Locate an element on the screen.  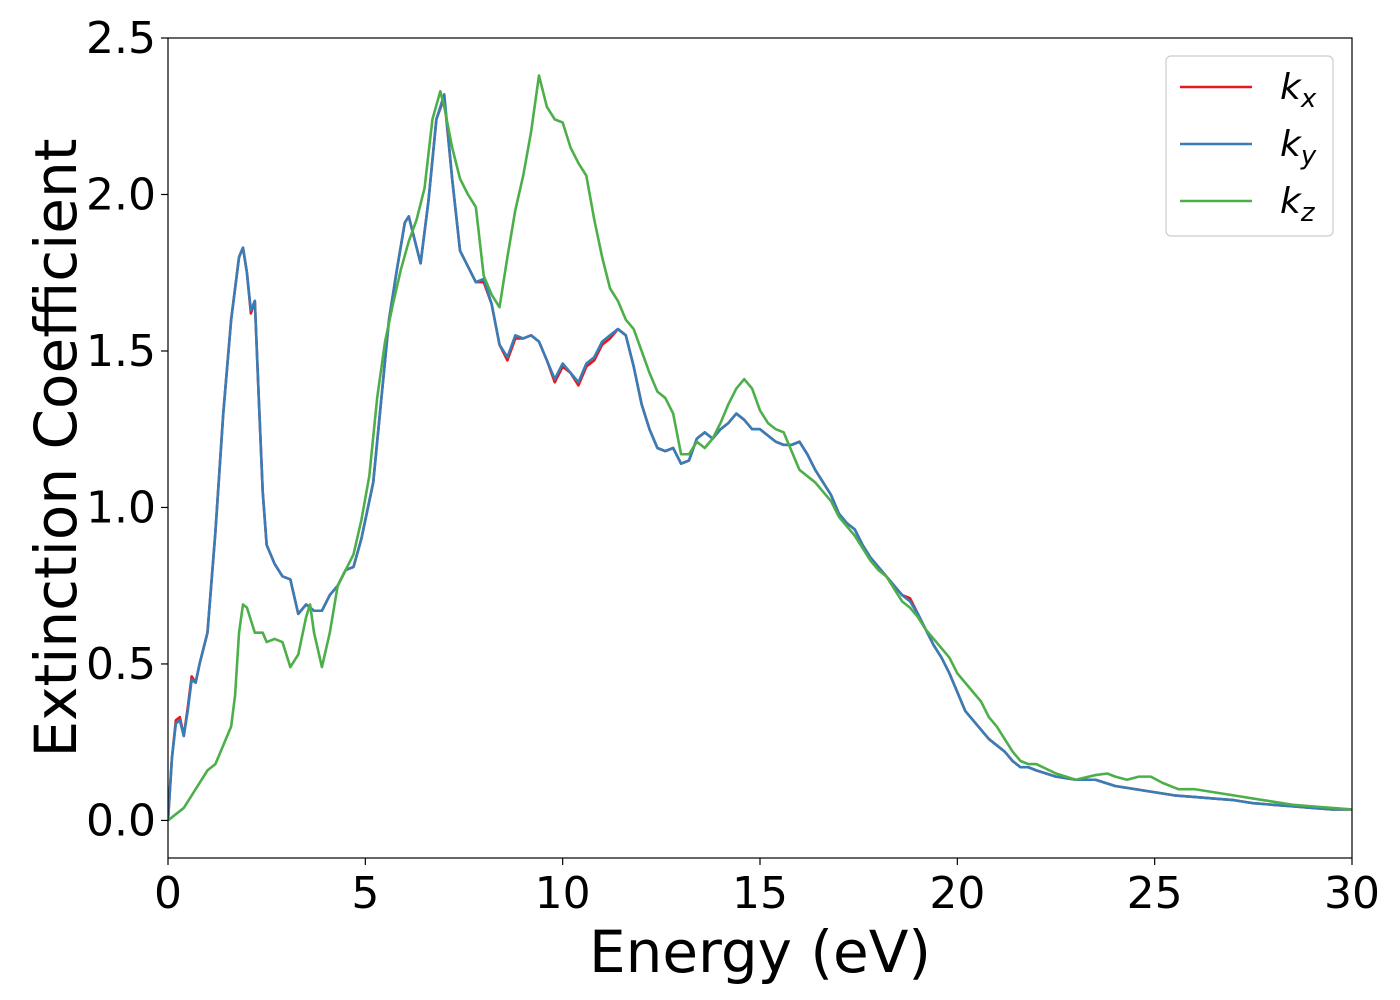
y-tick-label: 2.5 is located at coordinates (121, 38).